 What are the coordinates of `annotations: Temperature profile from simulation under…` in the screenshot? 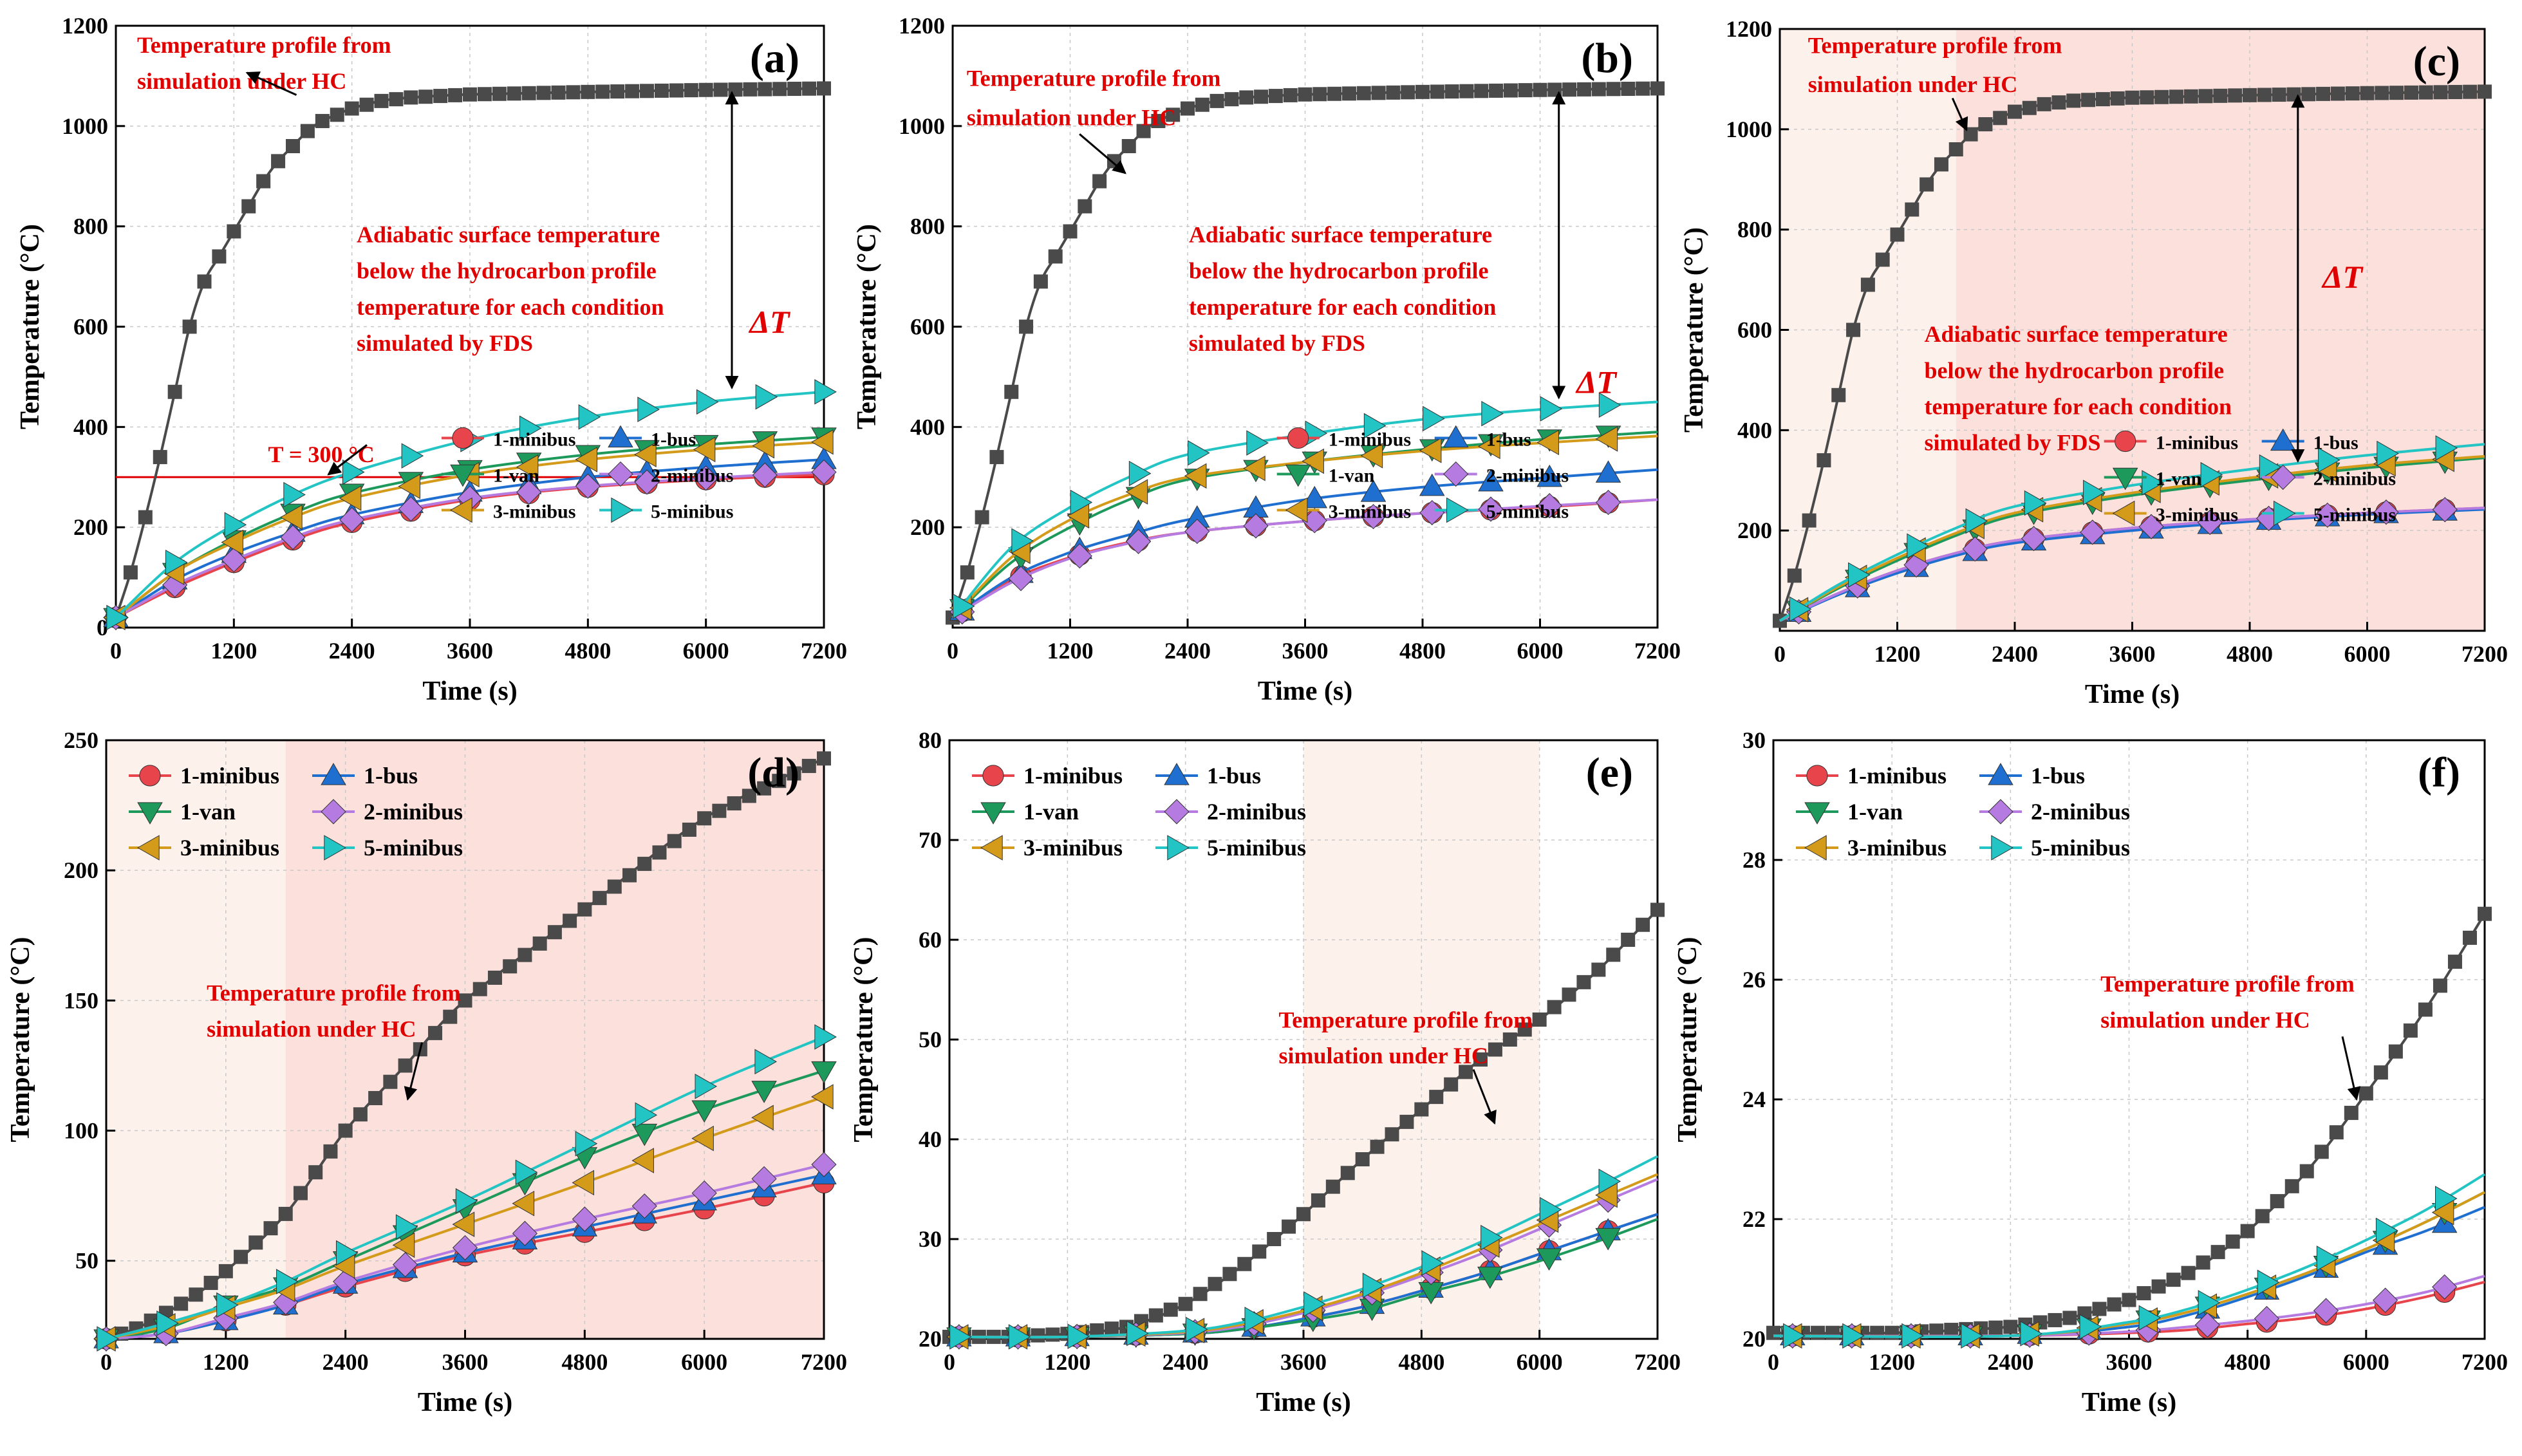 It's located at (1292, 233).